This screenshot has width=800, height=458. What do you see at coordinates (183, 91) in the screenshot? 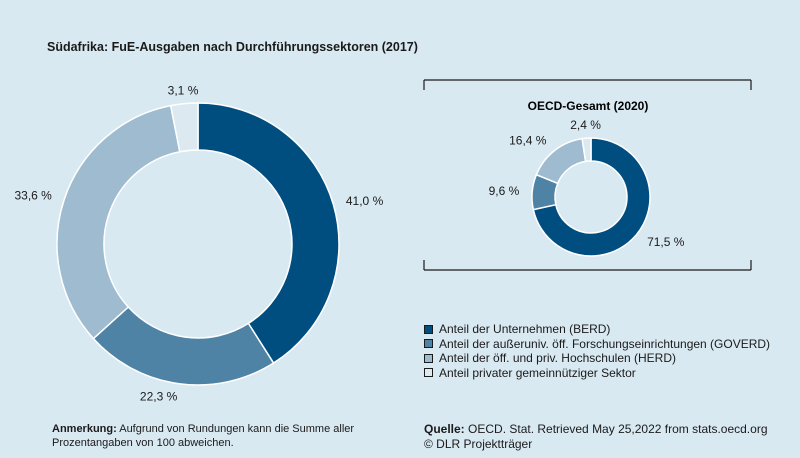
I see `slice-label: 3,1 %` at bounding box center [183, 91].